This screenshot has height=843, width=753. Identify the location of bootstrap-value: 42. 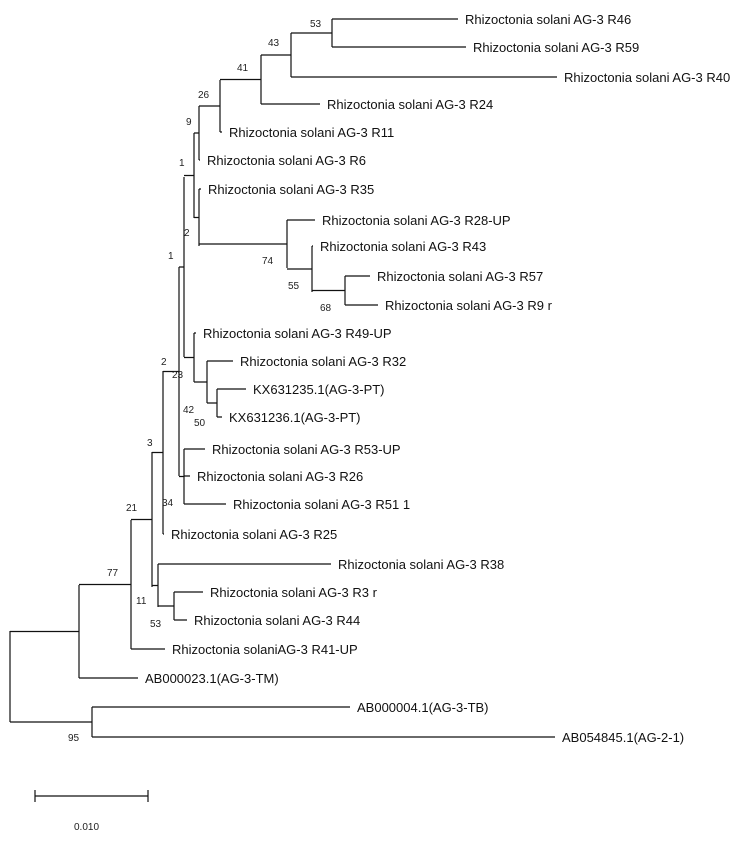
(189, 410).